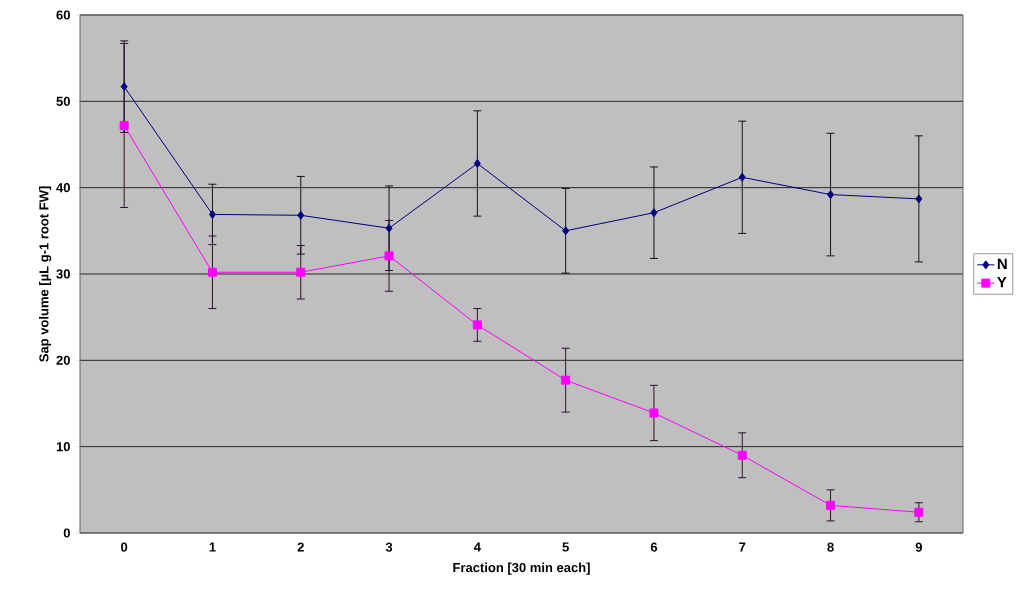 This screenshot has width=1034, height=612. What do you see at coordinates (1002, 264) in the screenshot?
I see `legend-label: N` at bounding box center [1002, 264].